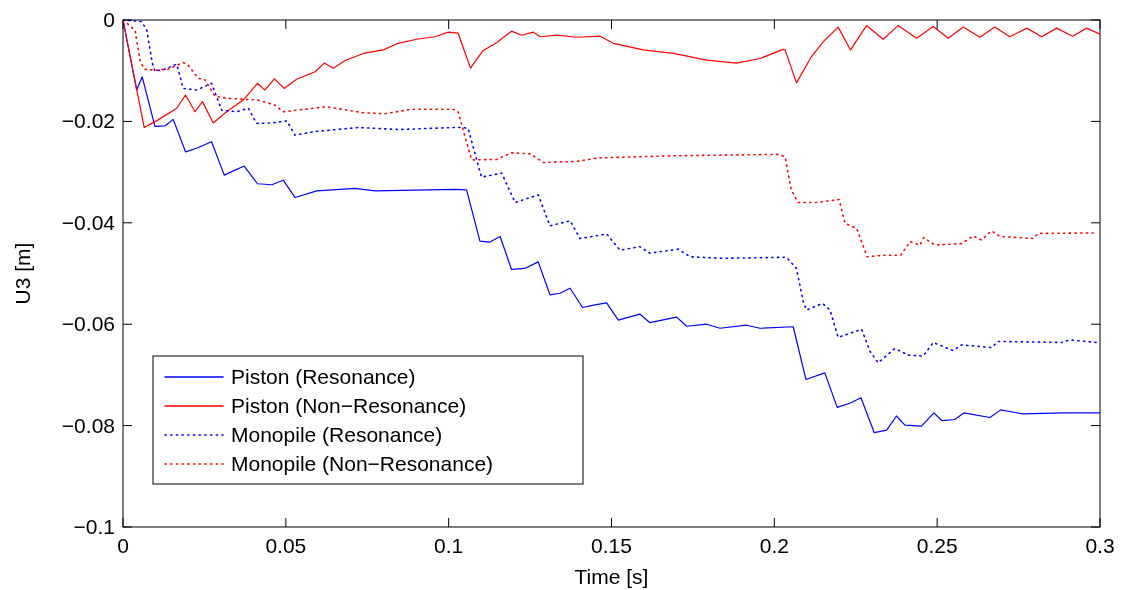 The height and width of the screenshot is (590, 1122). What do you see at coordinates (88, 324) in the screenshot?
I see `y-tick-label: −0.06` at bounding box center [88, 324].